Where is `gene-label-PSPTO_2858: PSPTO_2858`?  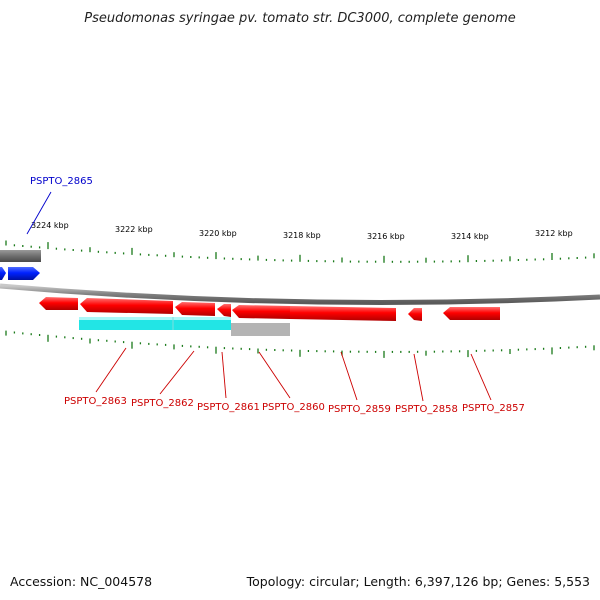 gene-label-PSPTO_2858: PSPTO_2858 is located at coordinates (426, 409).